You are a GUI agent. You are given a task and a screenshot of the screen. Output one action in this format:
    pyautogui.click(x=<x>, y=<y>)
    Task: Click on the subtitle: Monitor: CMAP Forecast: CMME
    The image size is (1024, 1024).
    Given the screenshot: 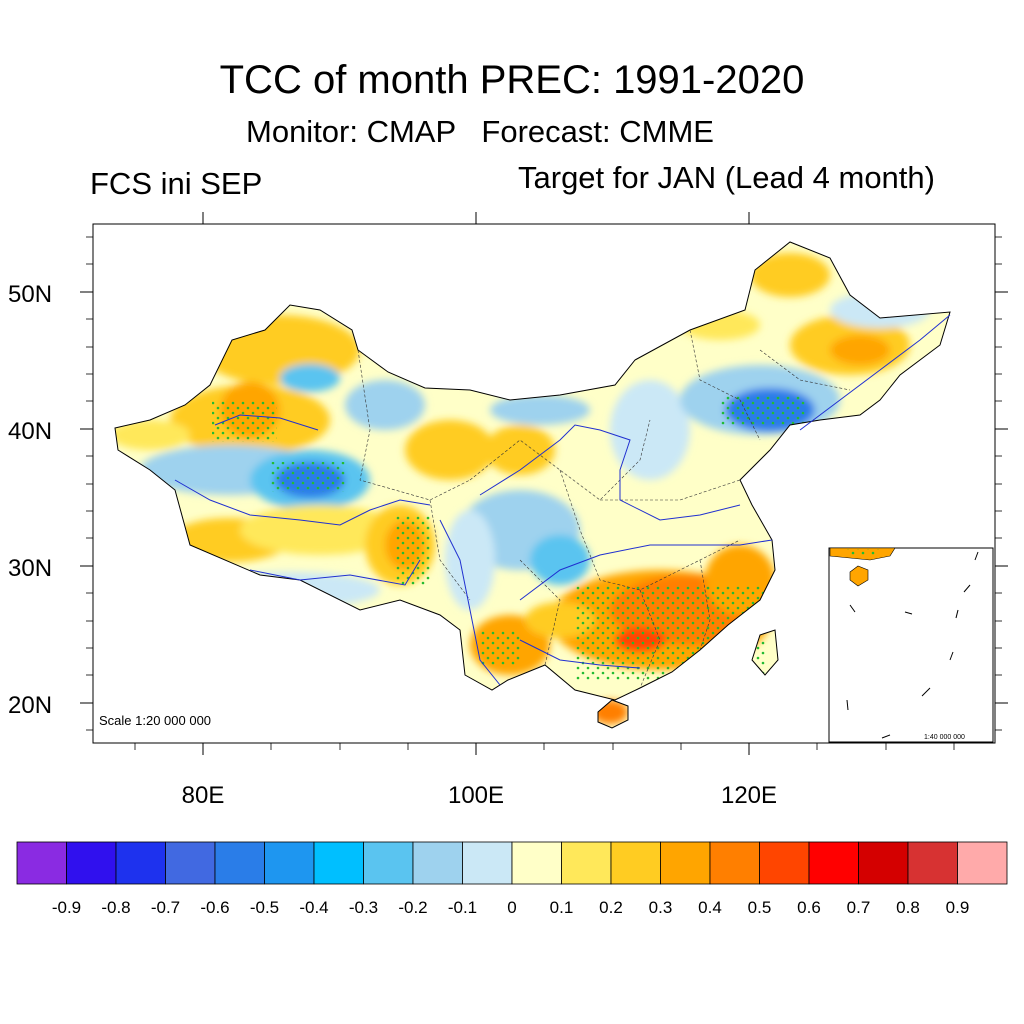 What is the action you would take?
    pyautogui.click(x=480, y=131)
    